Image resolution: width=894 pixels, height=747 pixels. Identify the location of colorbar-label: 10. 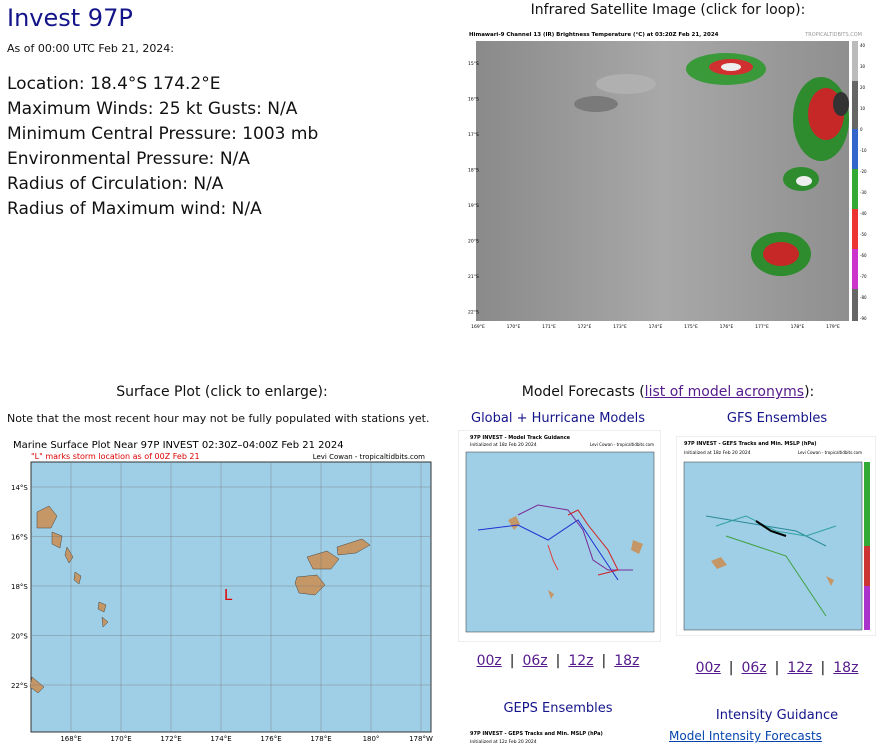
(863, 108).